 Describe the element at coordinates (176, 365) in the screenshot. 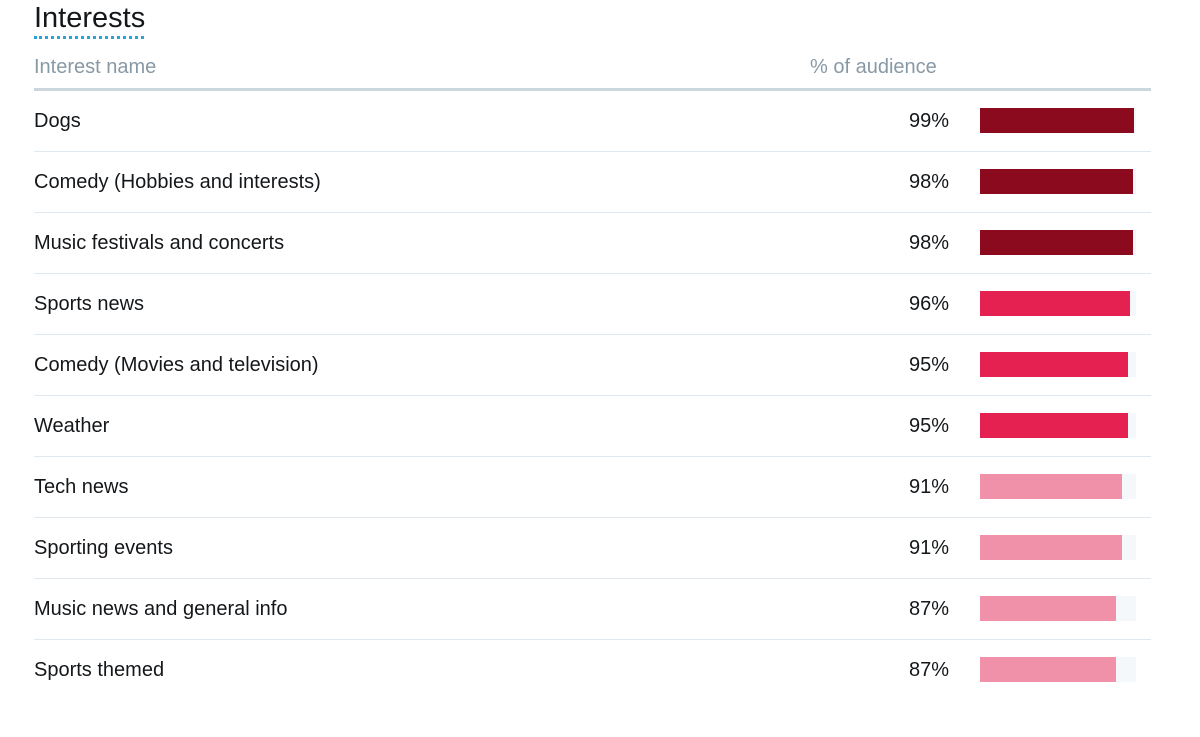

I see `interest-name: Comedy (Movies and television)` at that location.